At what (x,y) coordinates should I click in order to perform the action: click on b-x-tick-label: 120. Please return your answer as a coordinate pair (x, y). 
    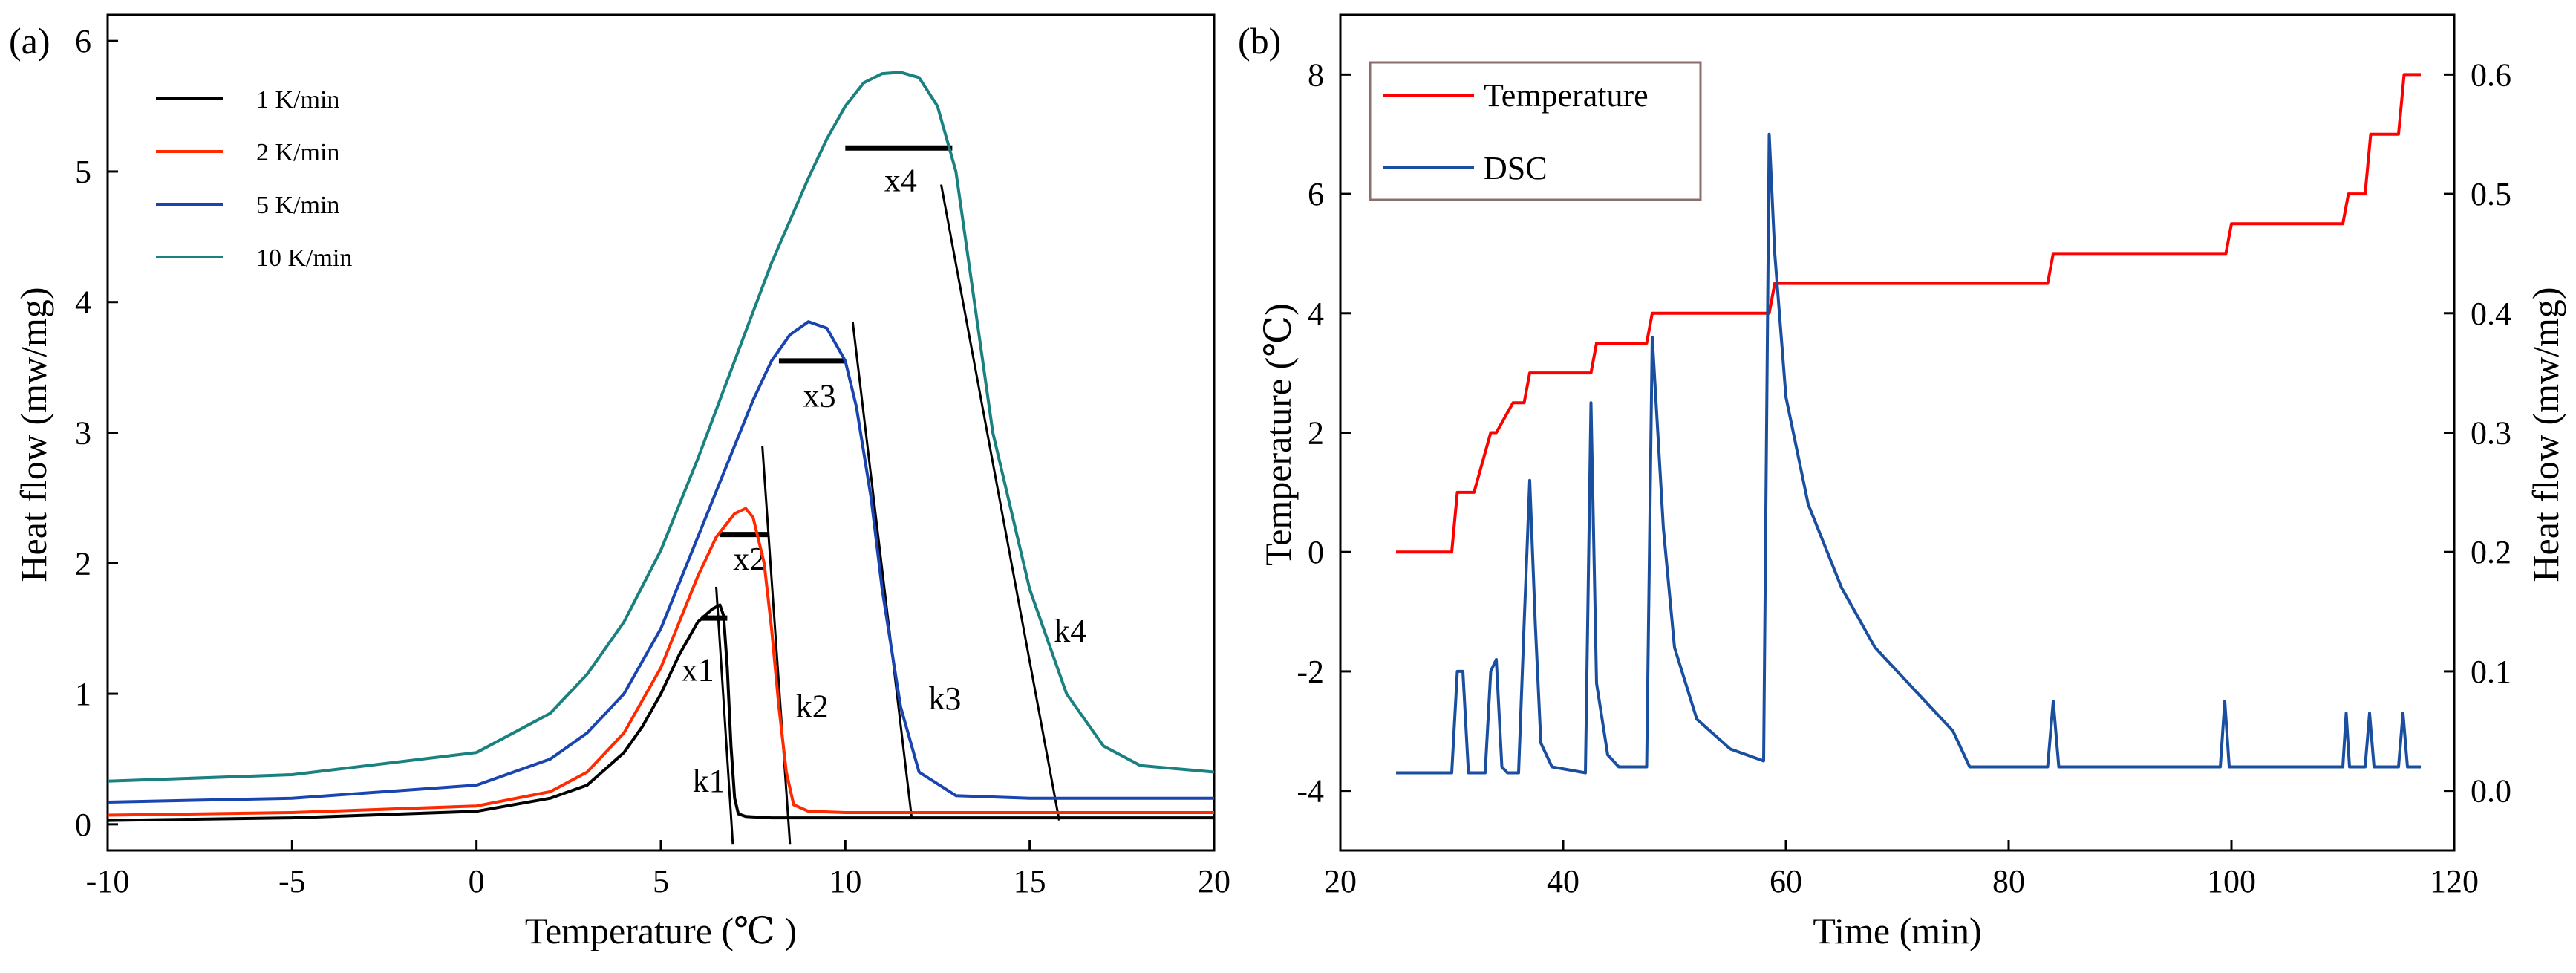
    Looking at the image, I should click on (2454, 881).